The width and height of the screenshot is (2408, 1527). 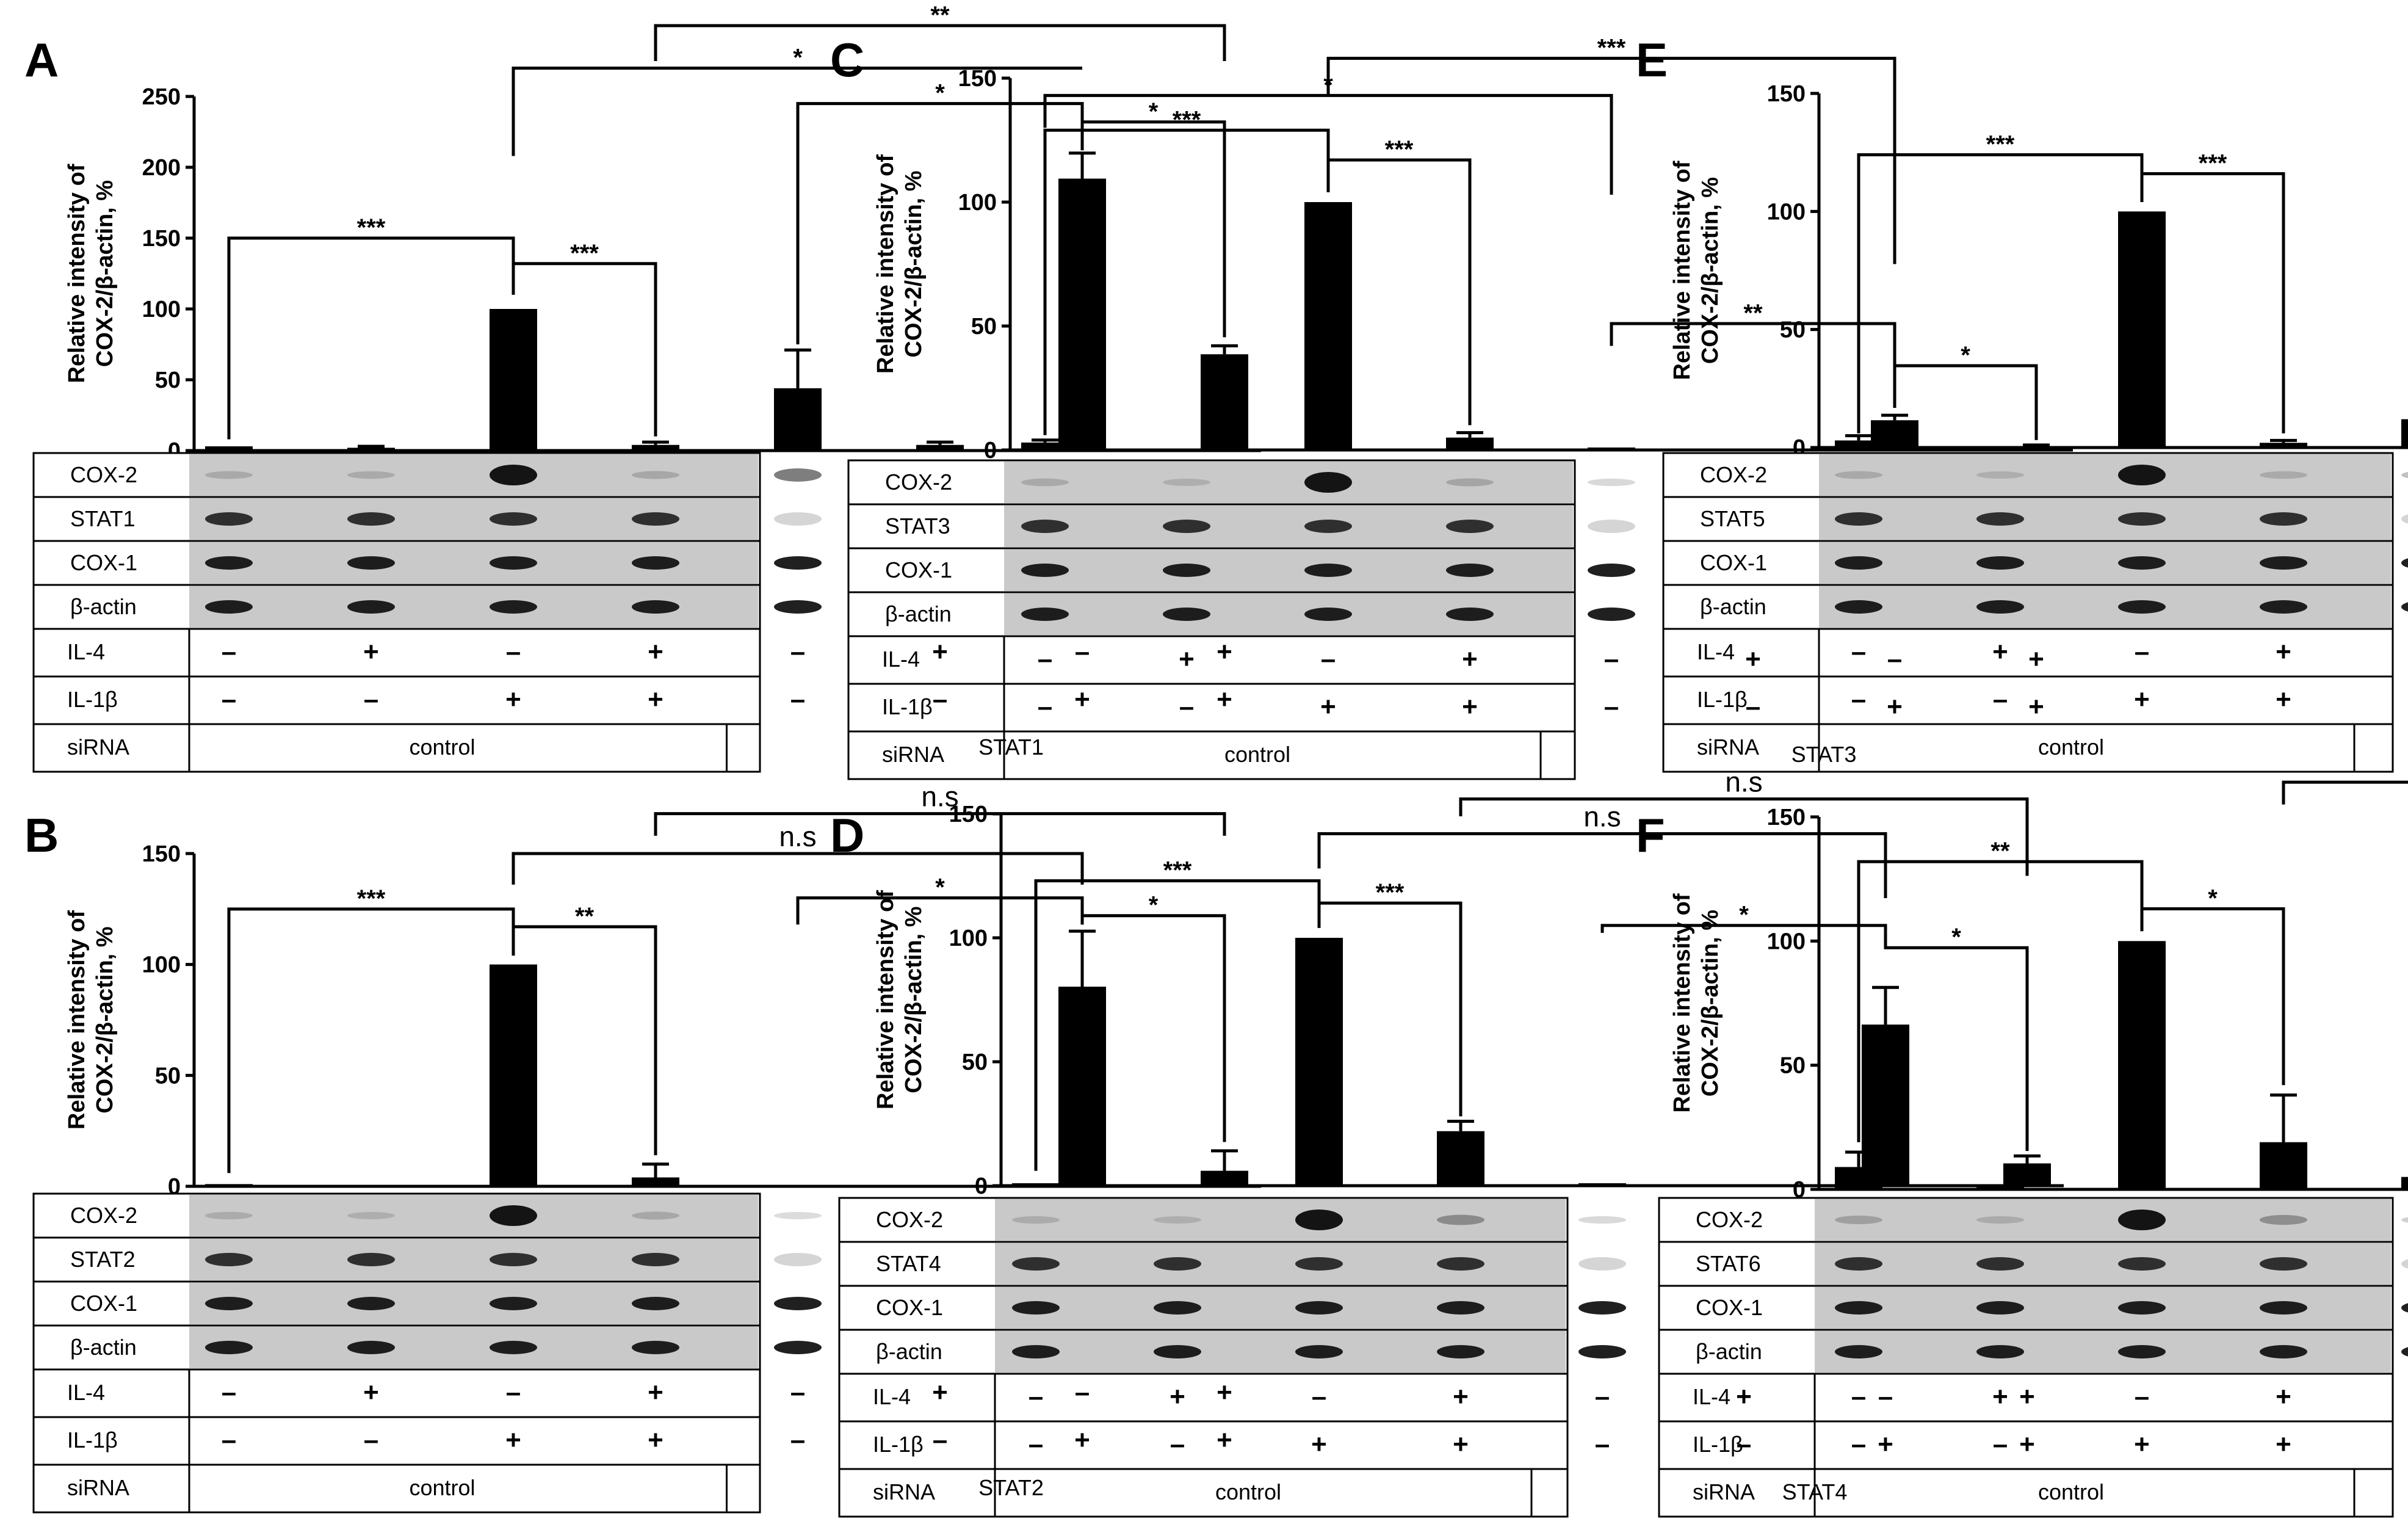 What do you see at coordinates (1799, 1190) in the screenshot?
I see `y-tick-label: 0` at bounding box center [1799, 1190].